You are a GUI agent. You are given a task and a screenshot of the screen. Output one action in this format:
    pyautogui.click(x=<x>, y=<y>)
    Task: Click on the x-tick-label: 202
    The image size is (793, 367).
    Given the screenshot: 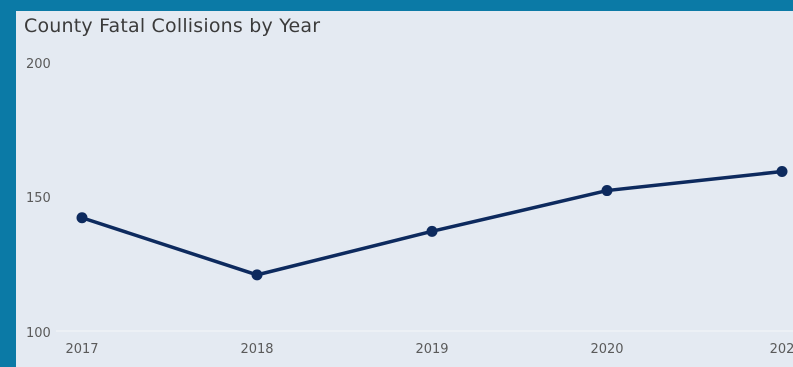 What is the action you would take?
    pyautogui.click(x=781, y=349)
    